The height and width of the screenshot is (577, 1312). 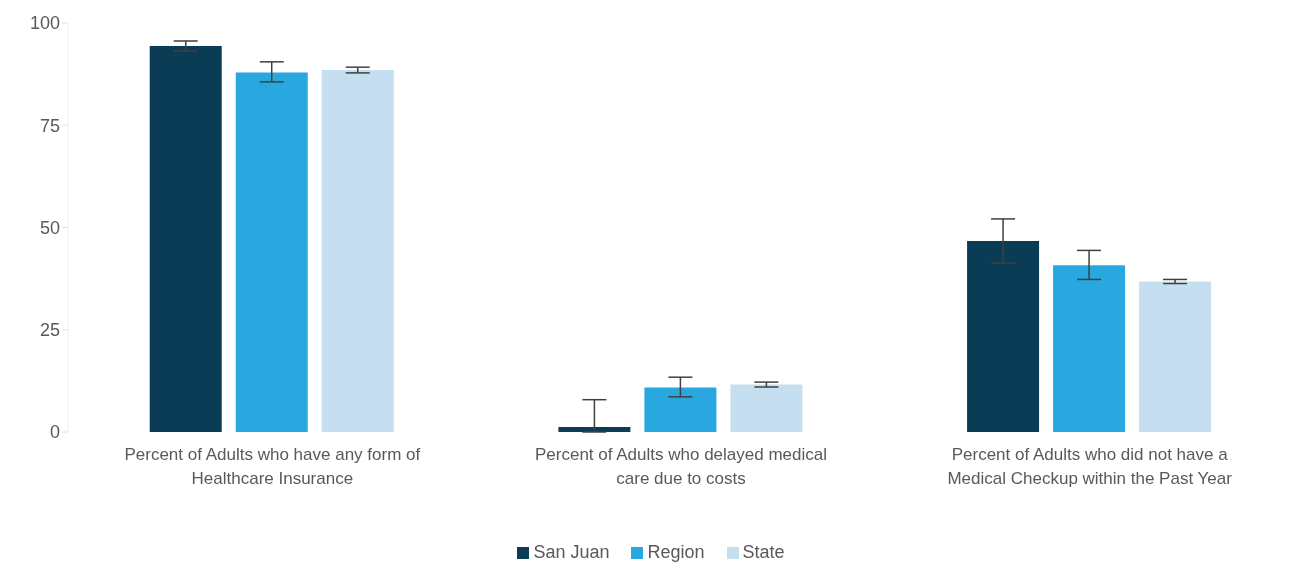 What do you see at coordinates (54, 432) in the screenshot?
I see `y-tick-label: 0` at bounding box center [54, 432].